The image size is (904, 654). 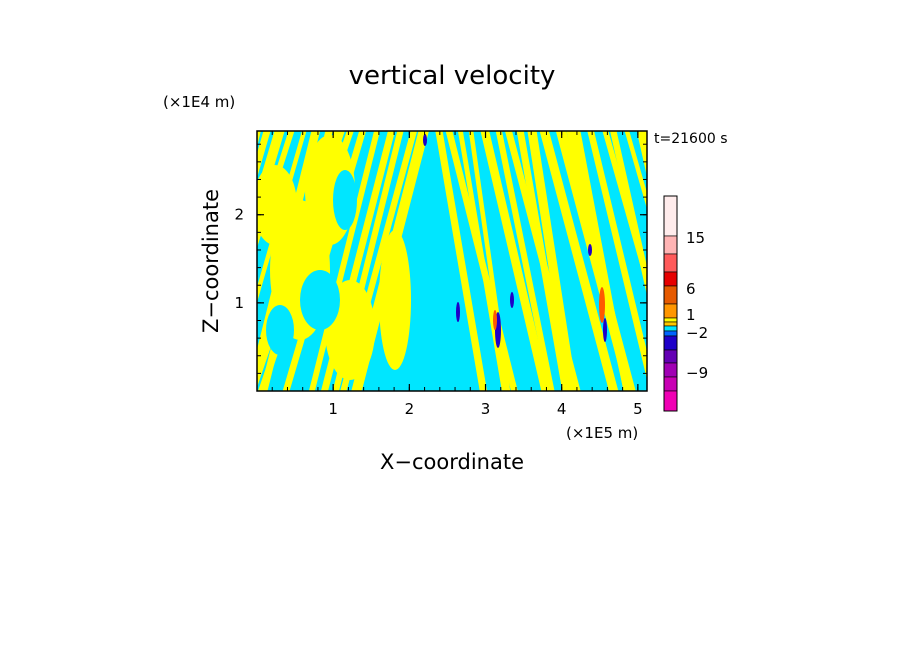 I want to click on x-tick-label: 4, so click(x=562, y=409).